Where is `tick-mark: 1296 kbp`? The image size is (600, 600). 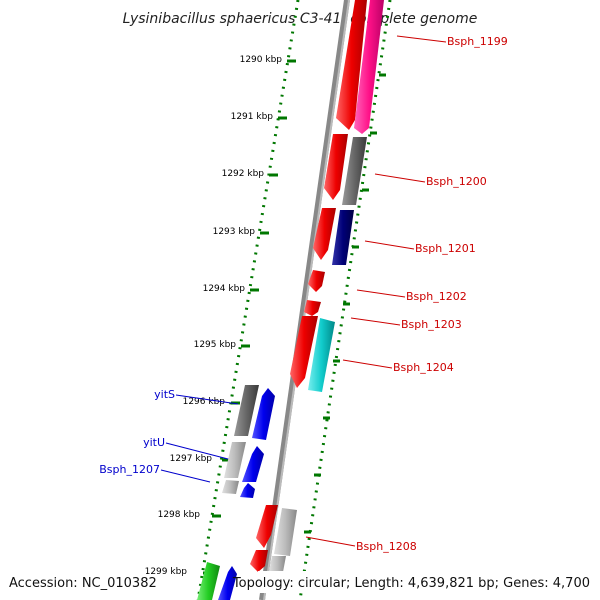 tick-mark: 1296 kbp is located at coordinates (211, 402).